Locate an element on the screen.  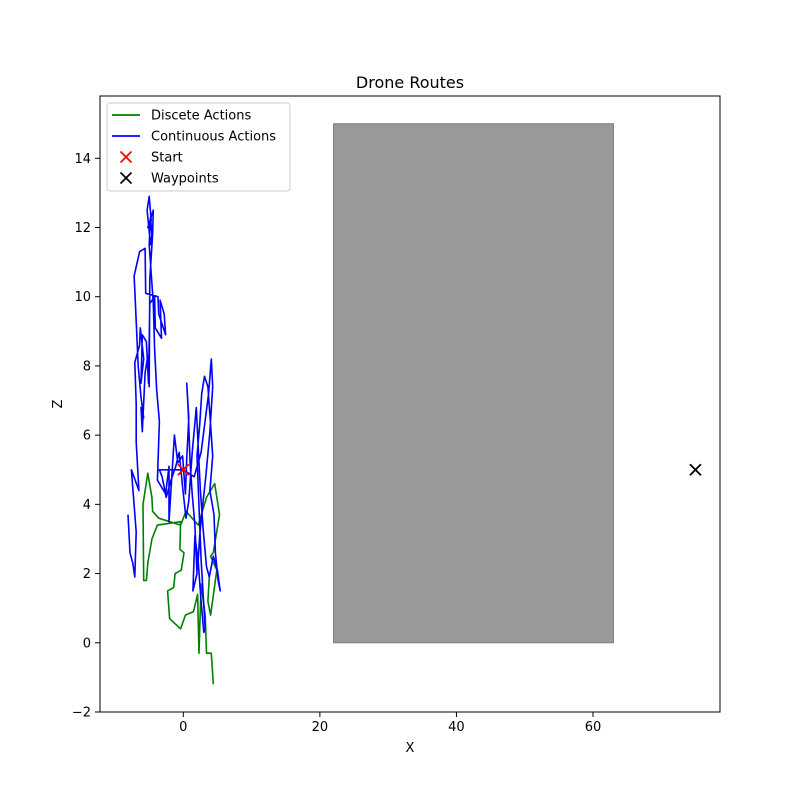
legend-label-start: Start is located at coordinates (167, 158).